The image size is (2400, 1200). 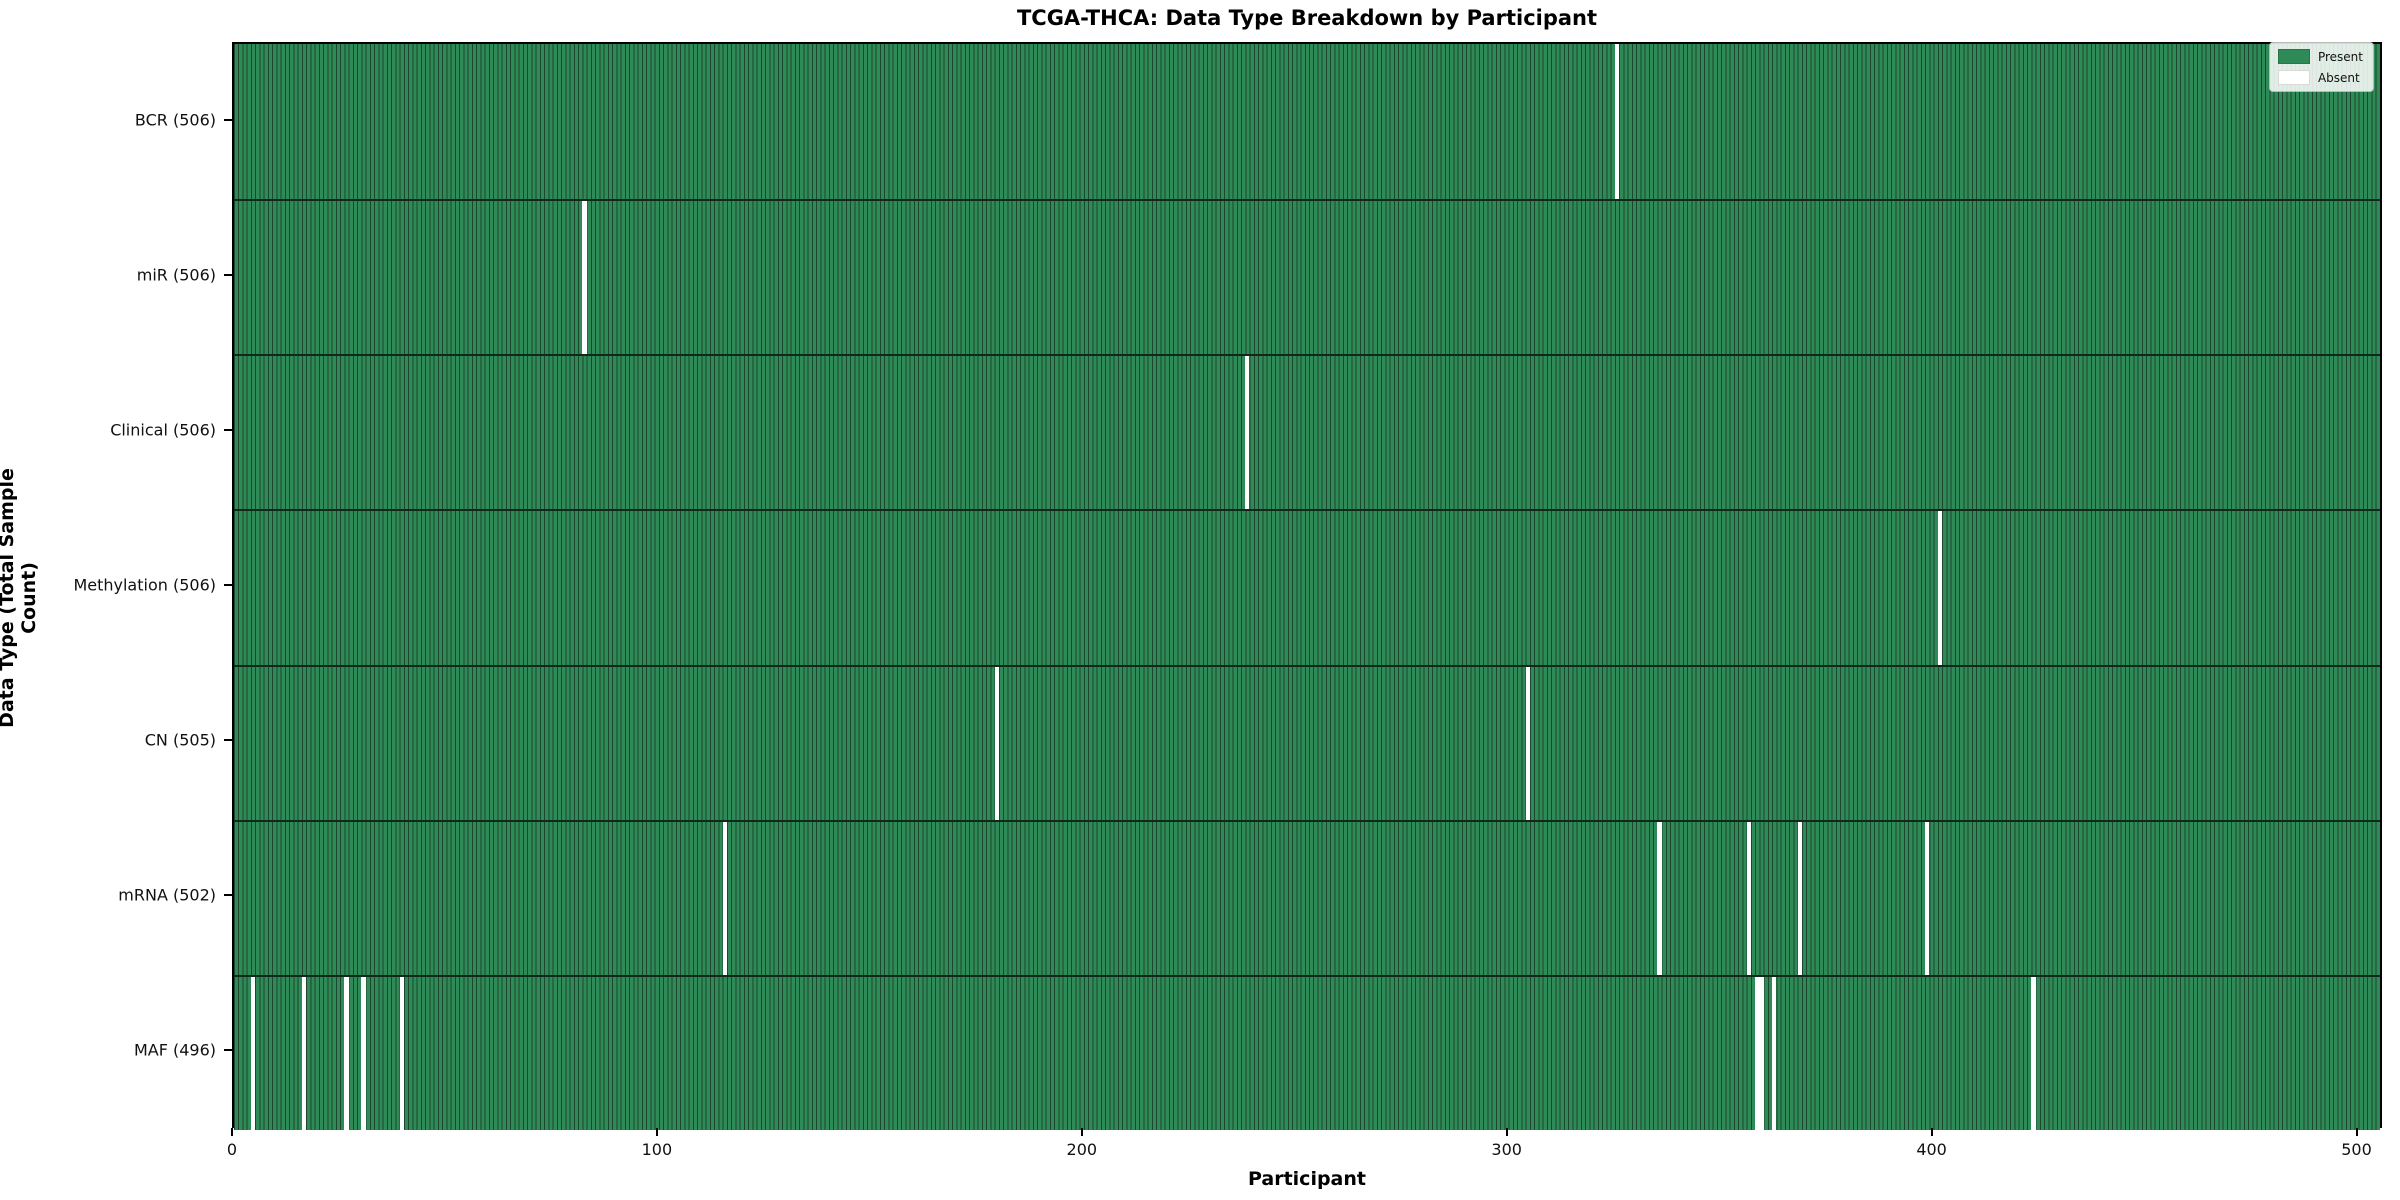 What do you see at coordinates (144, 585) in the screenshot?
I see `y-tick-label: Methylation (506)` at bounding box center [144, 585].